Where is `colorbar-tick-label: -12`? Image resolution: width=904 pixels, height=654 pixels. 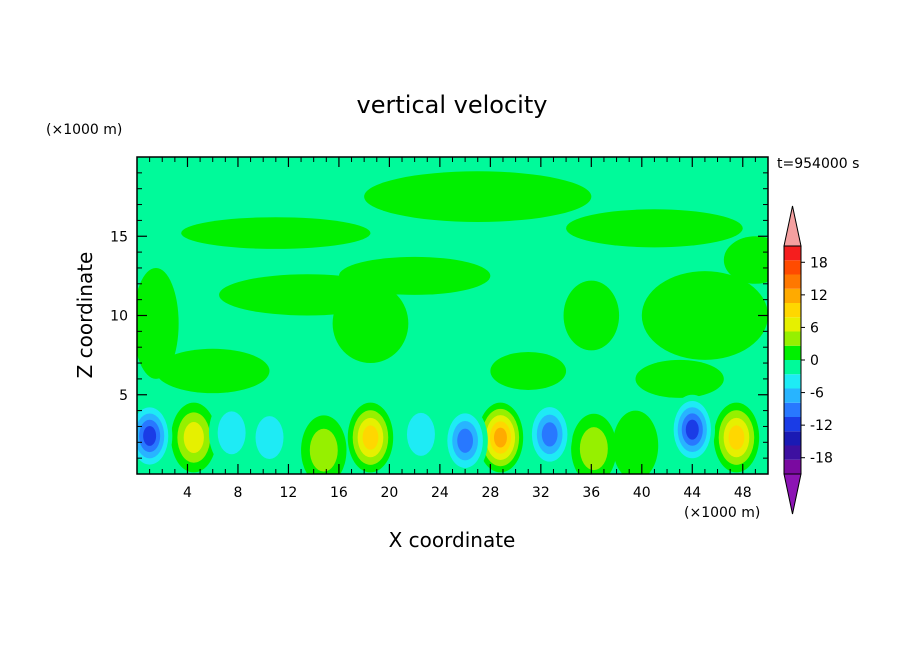 colorbar-tick-label: -12 is located at coordinates (821, 426).